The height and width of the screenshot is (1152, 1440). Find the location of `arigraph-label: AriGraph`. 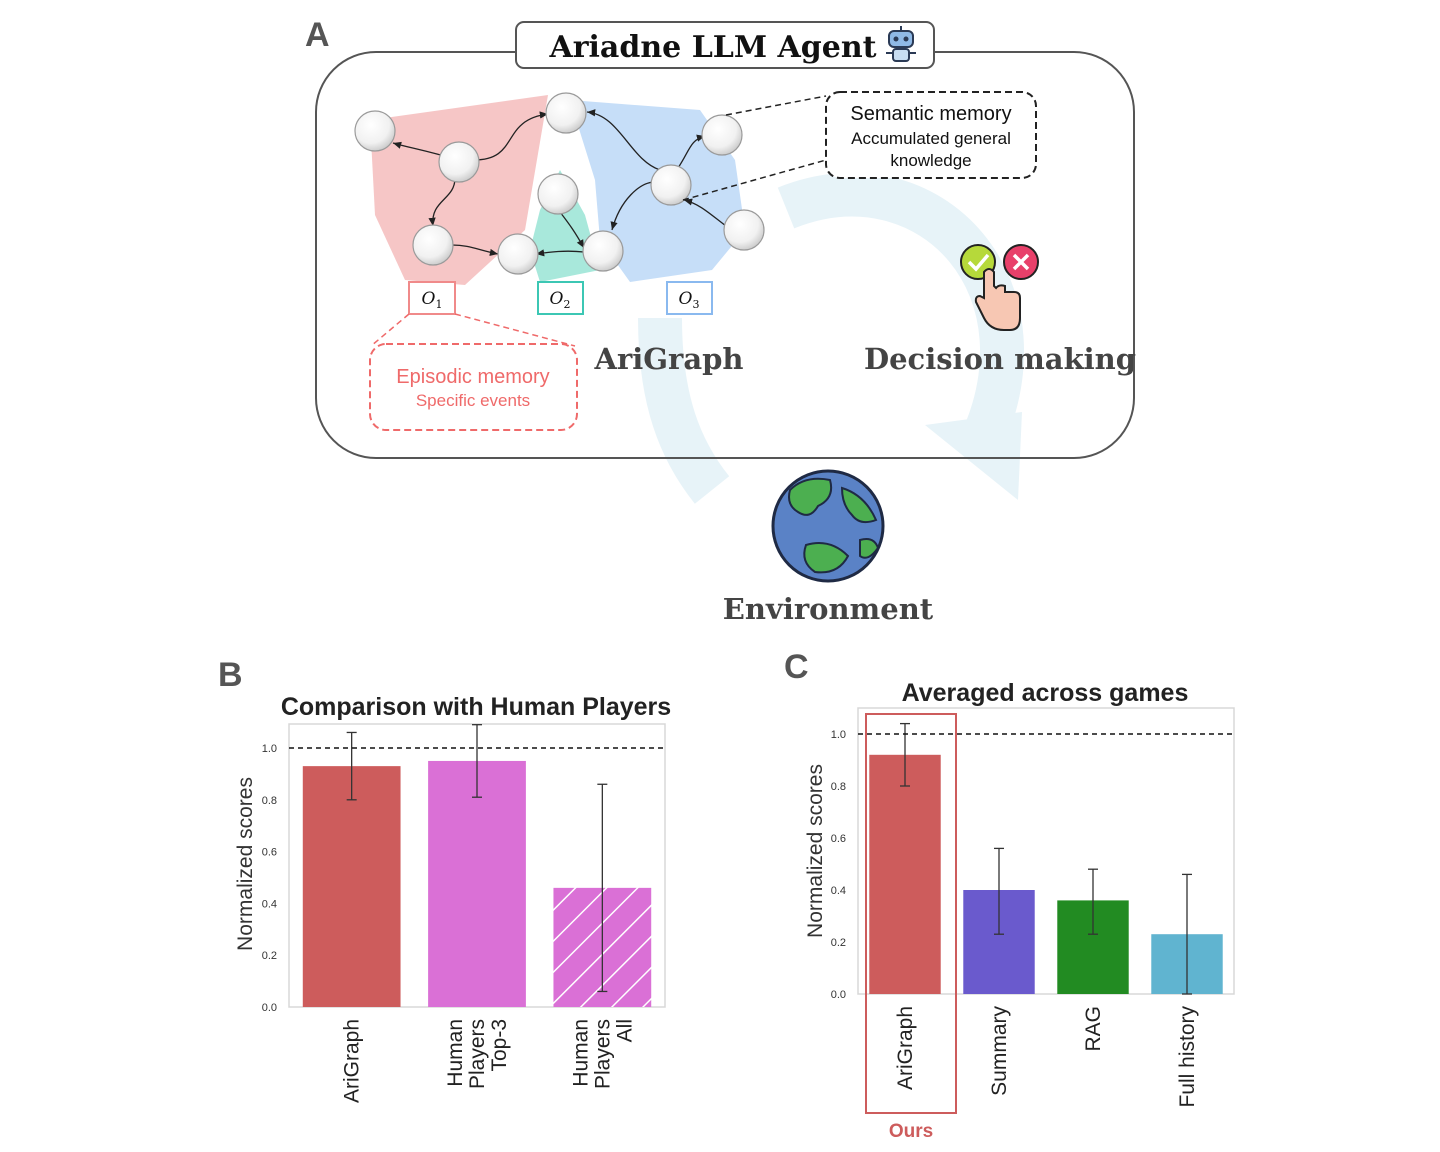

arigraph-label: AriGraph is located at coordinates (669, 359).